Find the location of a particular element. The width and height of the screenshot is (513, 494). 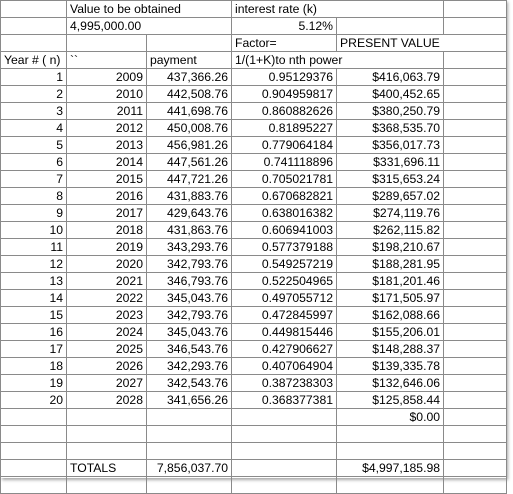

payment-cell: 437,366.26 is located at coordinates (189, 77).